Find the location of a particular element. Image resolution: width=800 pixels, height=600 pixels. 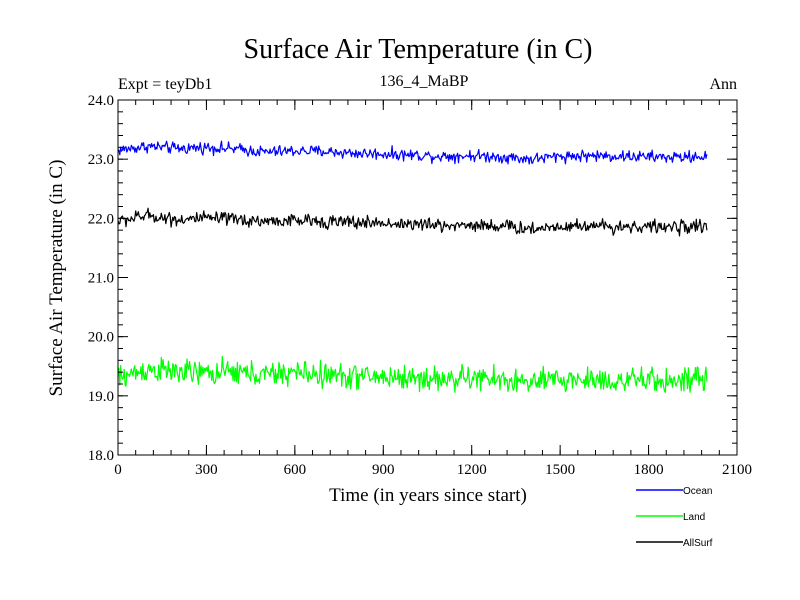

x-tick-label: 300 is located at coordinates (206, 470).